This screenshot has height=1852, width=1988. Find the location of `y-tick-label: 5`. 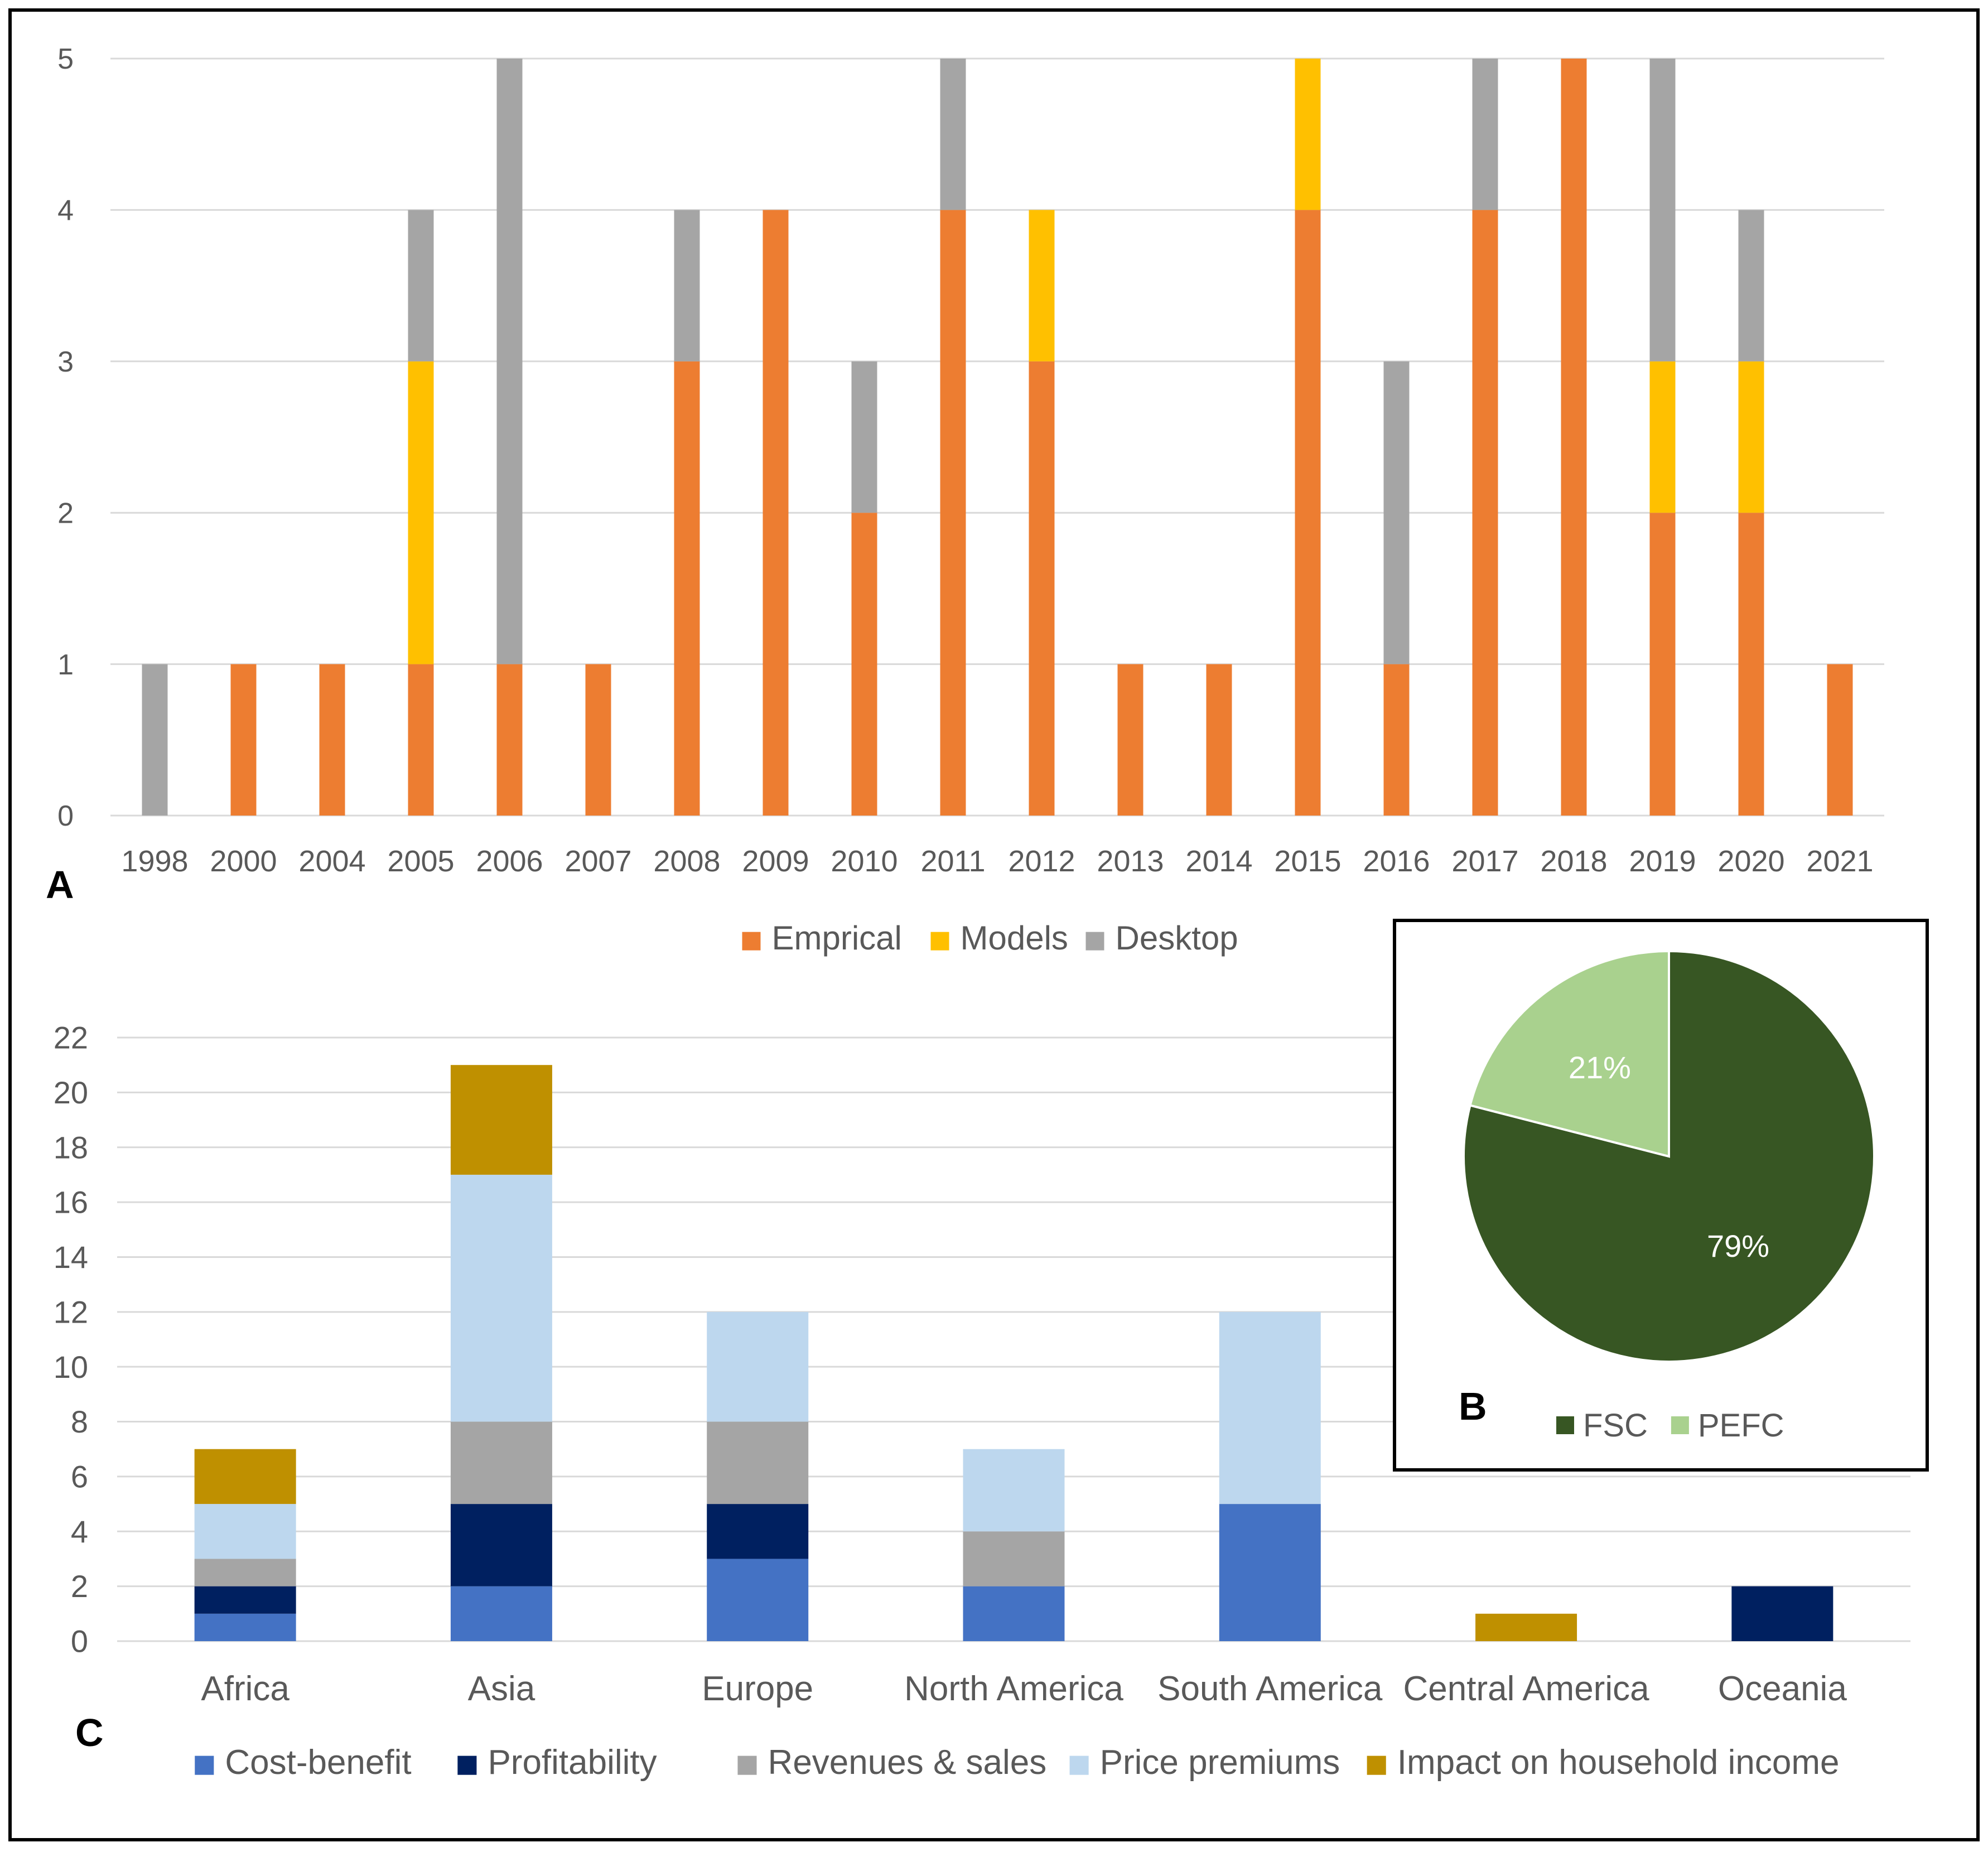

y-tick-label: 5 is located at coordinates (65, 59).